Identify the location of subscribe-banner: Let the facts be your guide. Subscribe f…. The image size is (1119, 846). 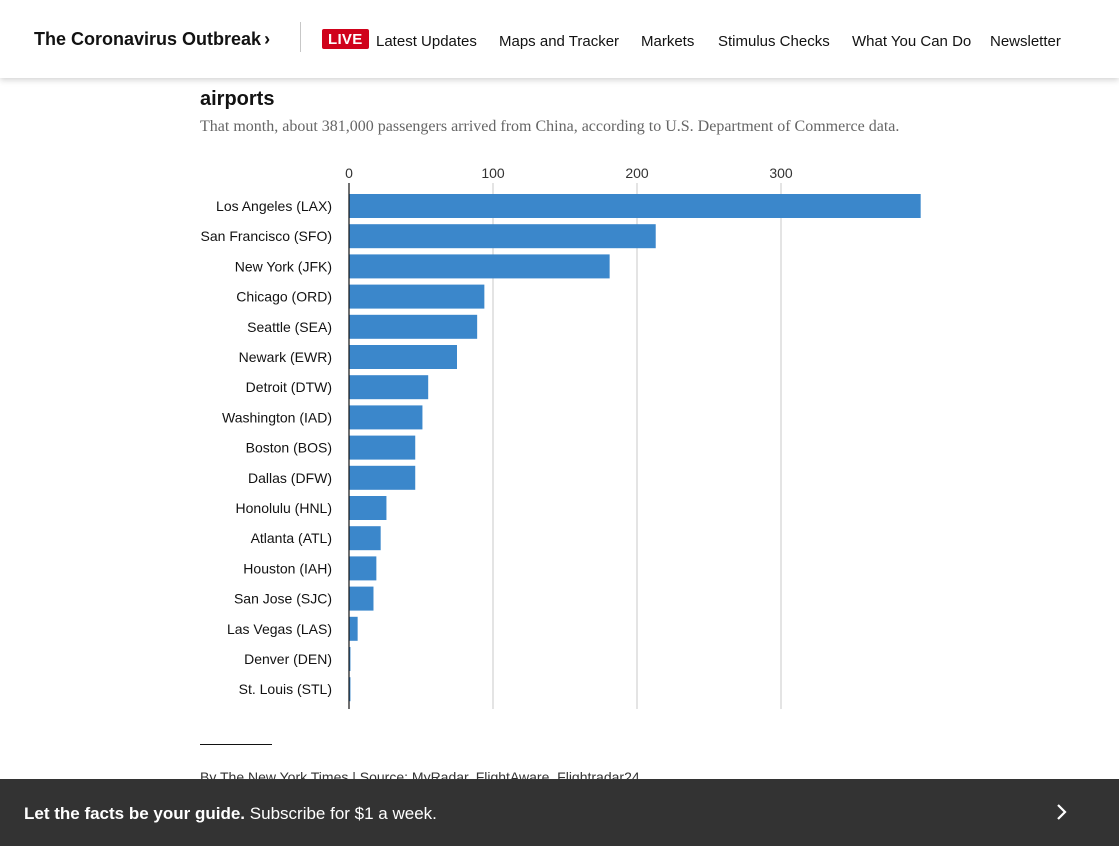
(559, 812).